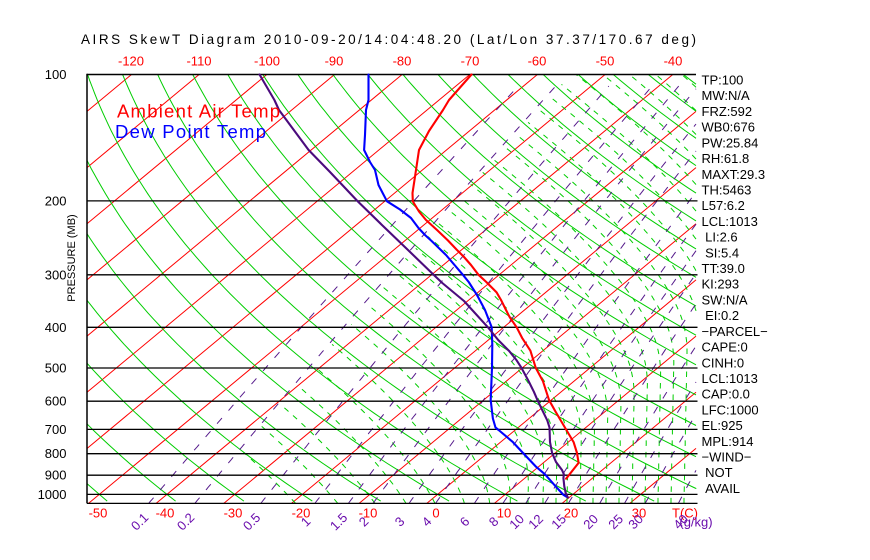 The height and width of the screenshot is (560, 870). Describe the element at coordinates (726, 158) in the screenshot. I see `svg-text: RH:61.8` at that location.